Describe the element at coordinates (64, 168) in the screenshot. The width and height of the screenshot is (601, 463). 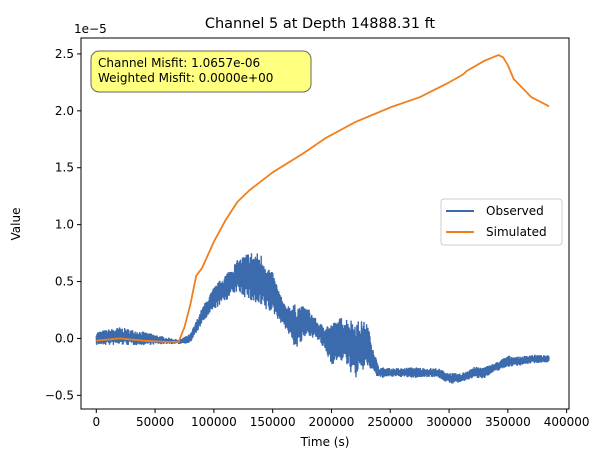
I see `y-tick-label: 1.5` at that location.